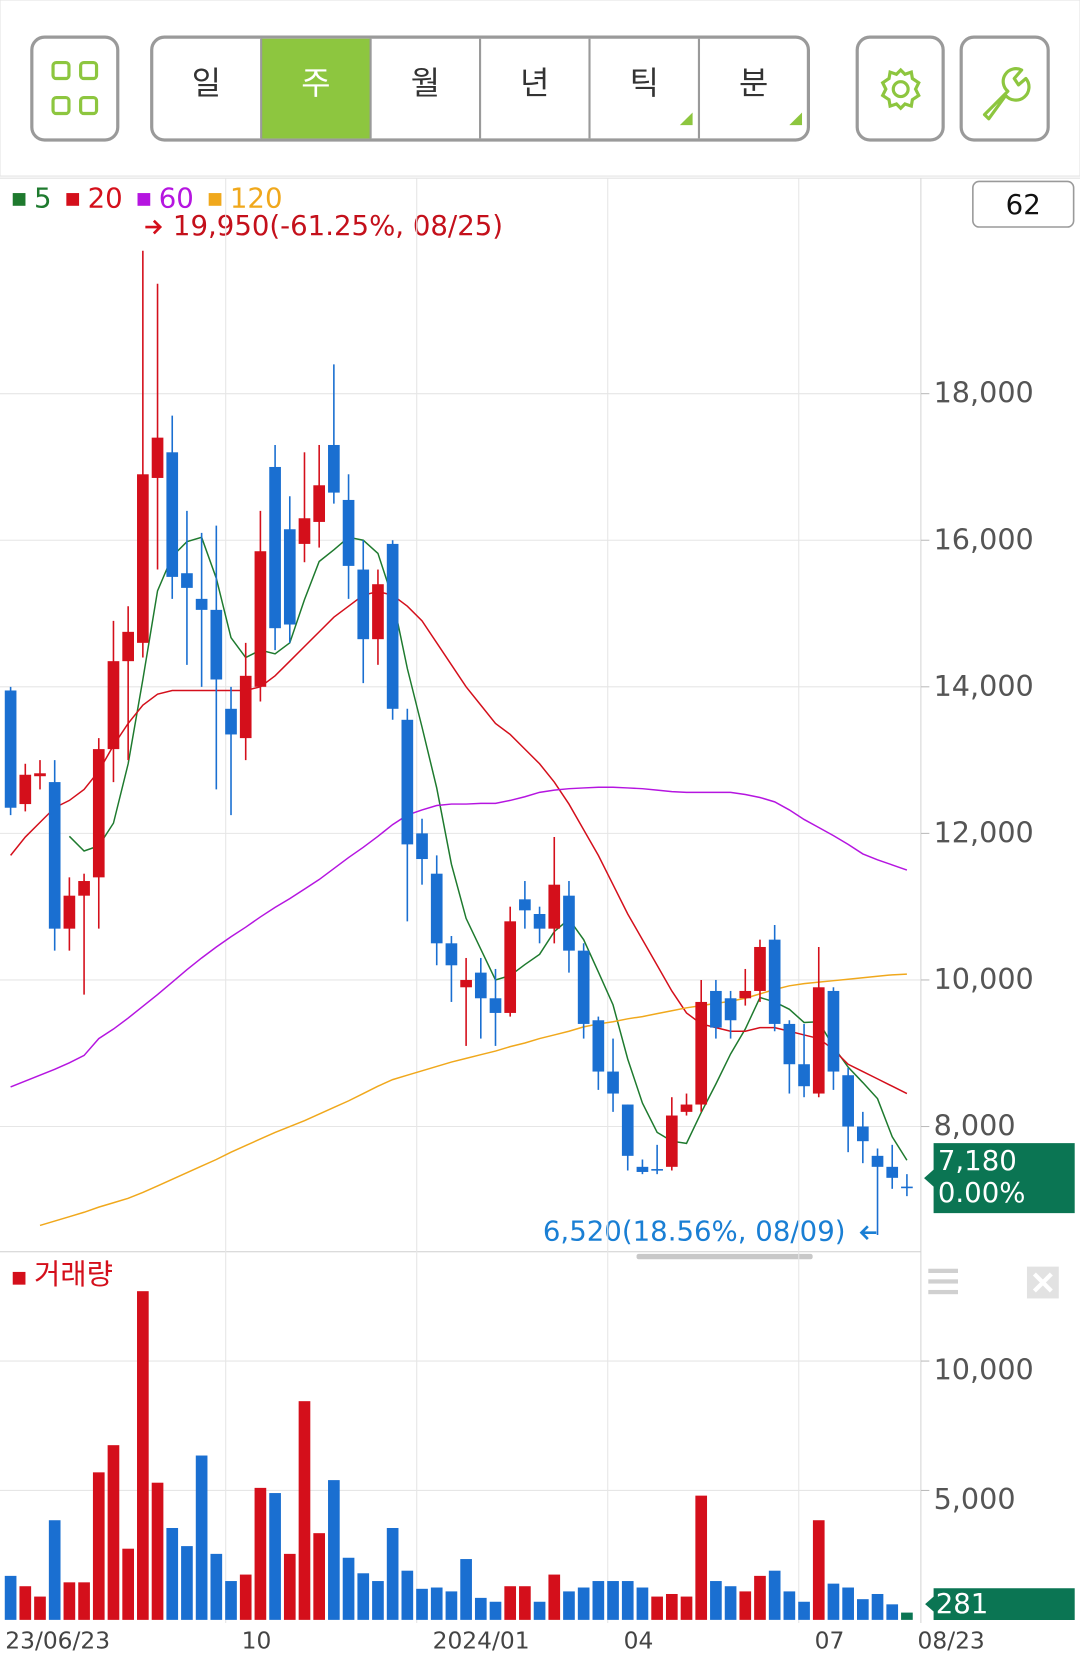  What do you see at coordinates (1006, 94) in the screenshot?
I see `wrench-icon` at bounding box center [1006, 94].